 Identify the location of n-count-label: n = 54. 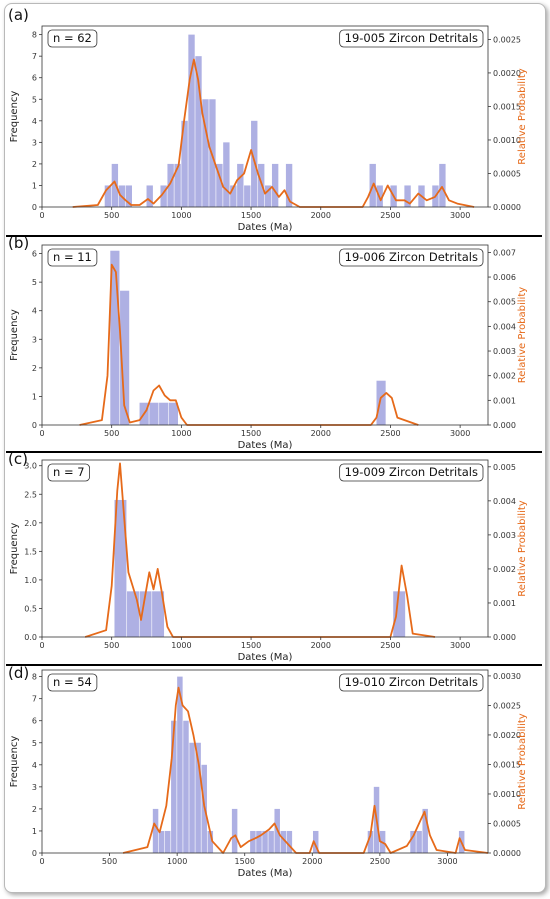
(72, 682).